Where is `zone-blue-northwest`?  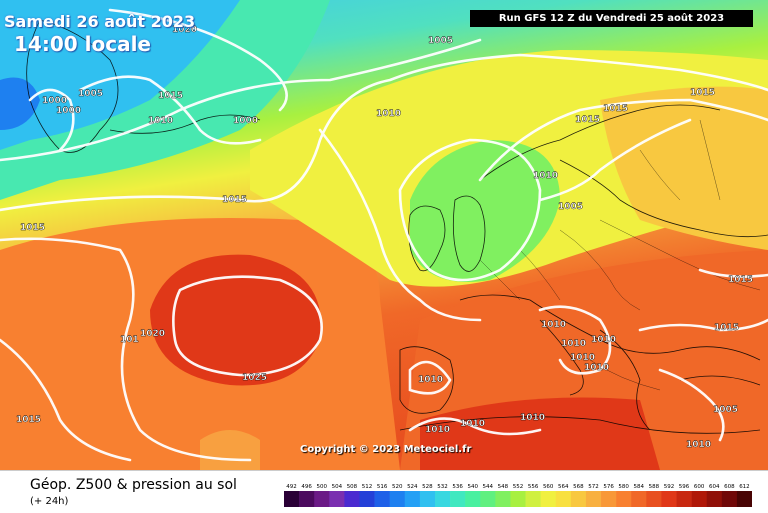 zone-blue-northwest is located at coordinates (120, 75).